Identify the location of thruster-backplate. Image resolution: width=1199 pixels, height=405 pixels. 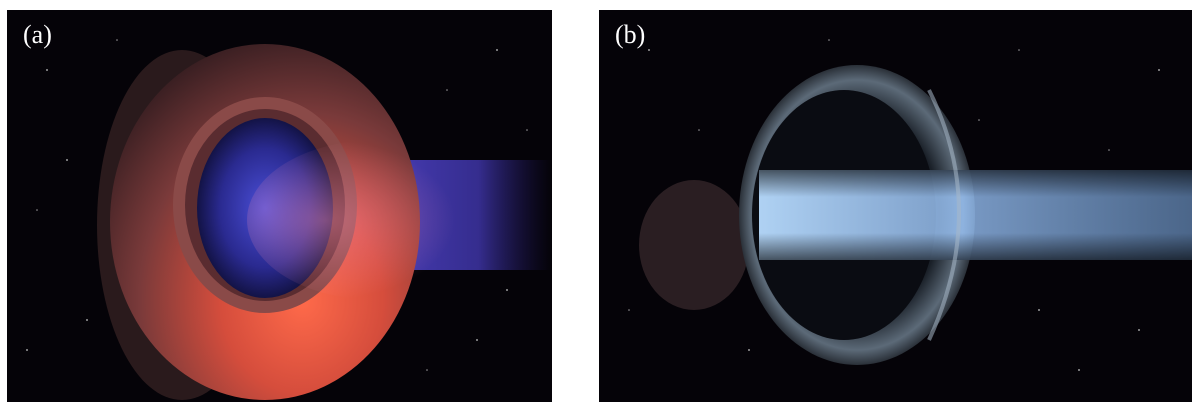
(694, 245).